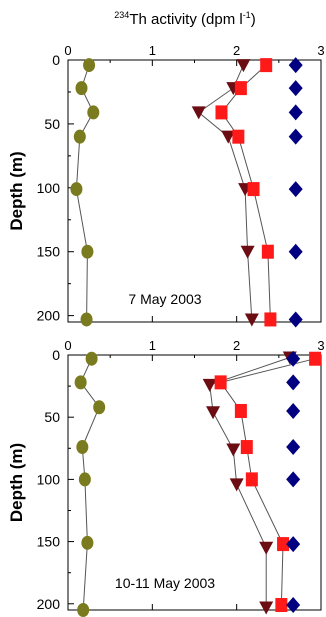 The image size is (326, 617). Describe the element at coordinates (247, 15) in the screenshot. I see `title-superscript-exponent: -1` at that location.